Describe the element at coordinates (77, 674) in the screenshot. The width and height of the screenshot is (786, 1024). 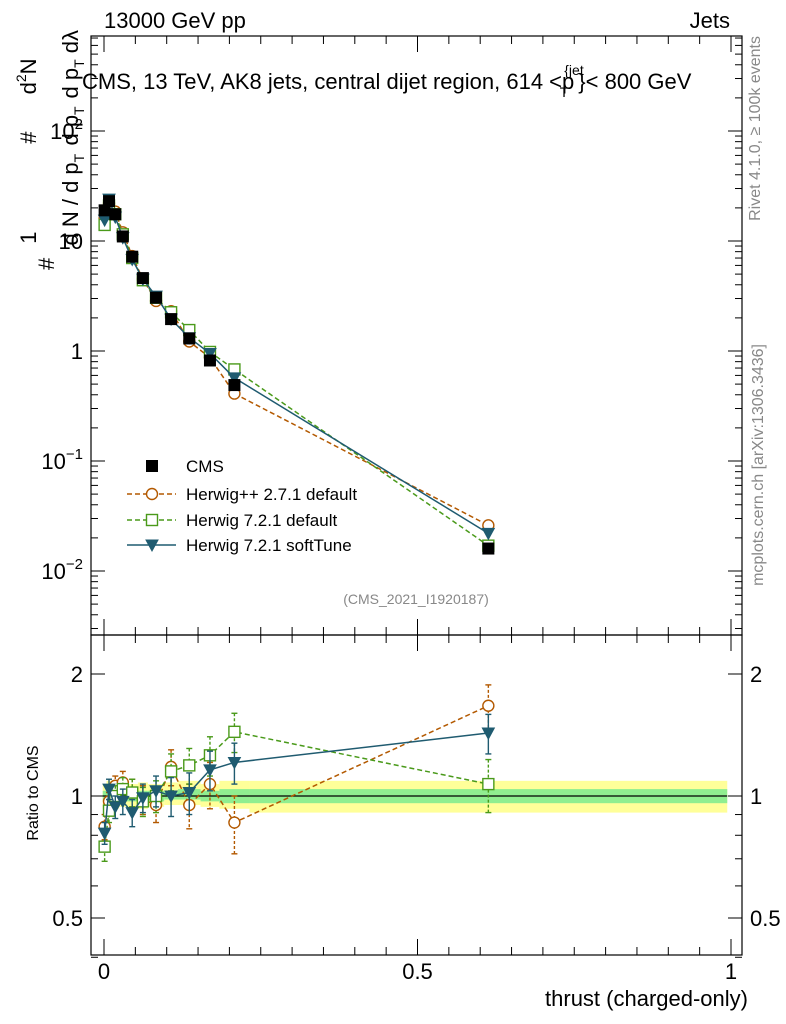
I see `ratio-ytick-label-left: 2` at that location.